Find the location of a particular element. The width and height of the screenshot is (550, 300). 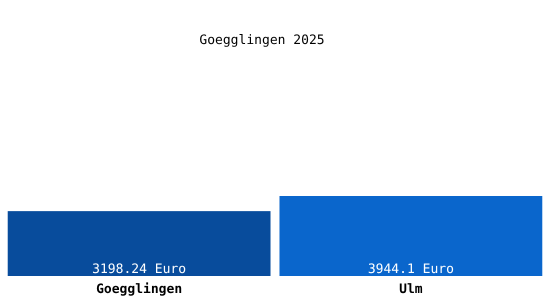

data-label: 3198.24 Euro is located at coordinates (139, 269).